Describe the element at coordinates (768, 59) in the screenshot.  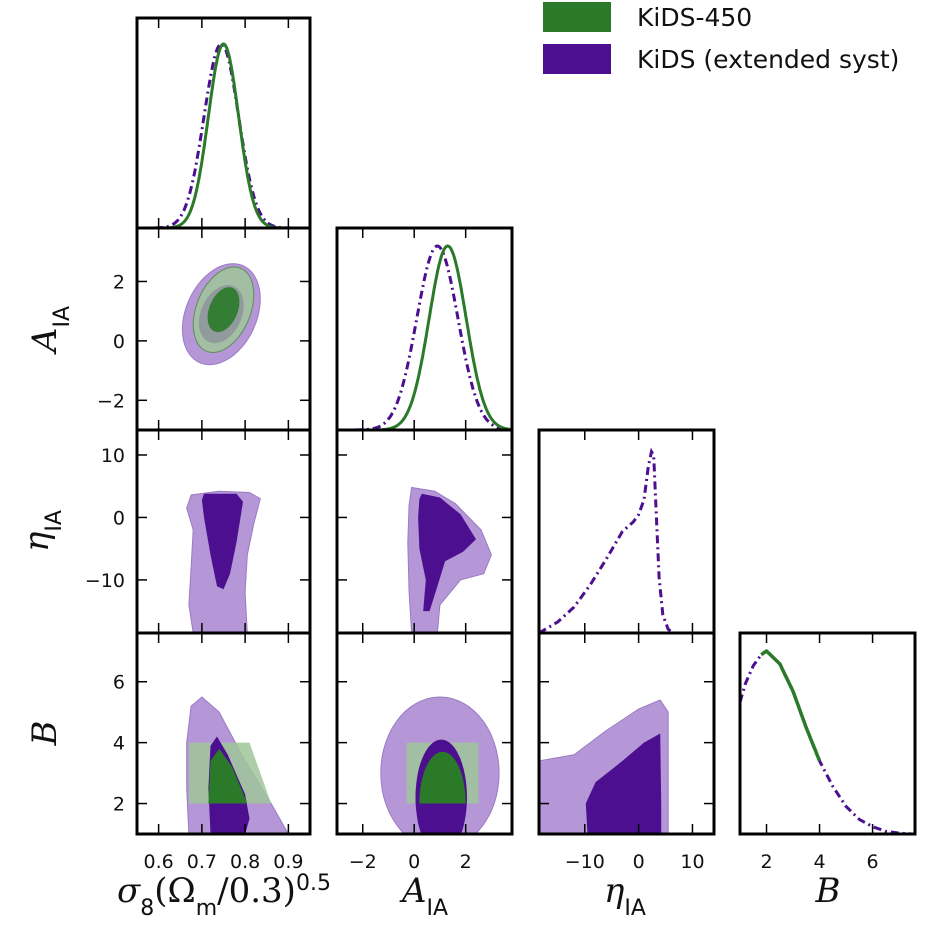
I see `legend-label: KiDS (extended syst)` at that location.